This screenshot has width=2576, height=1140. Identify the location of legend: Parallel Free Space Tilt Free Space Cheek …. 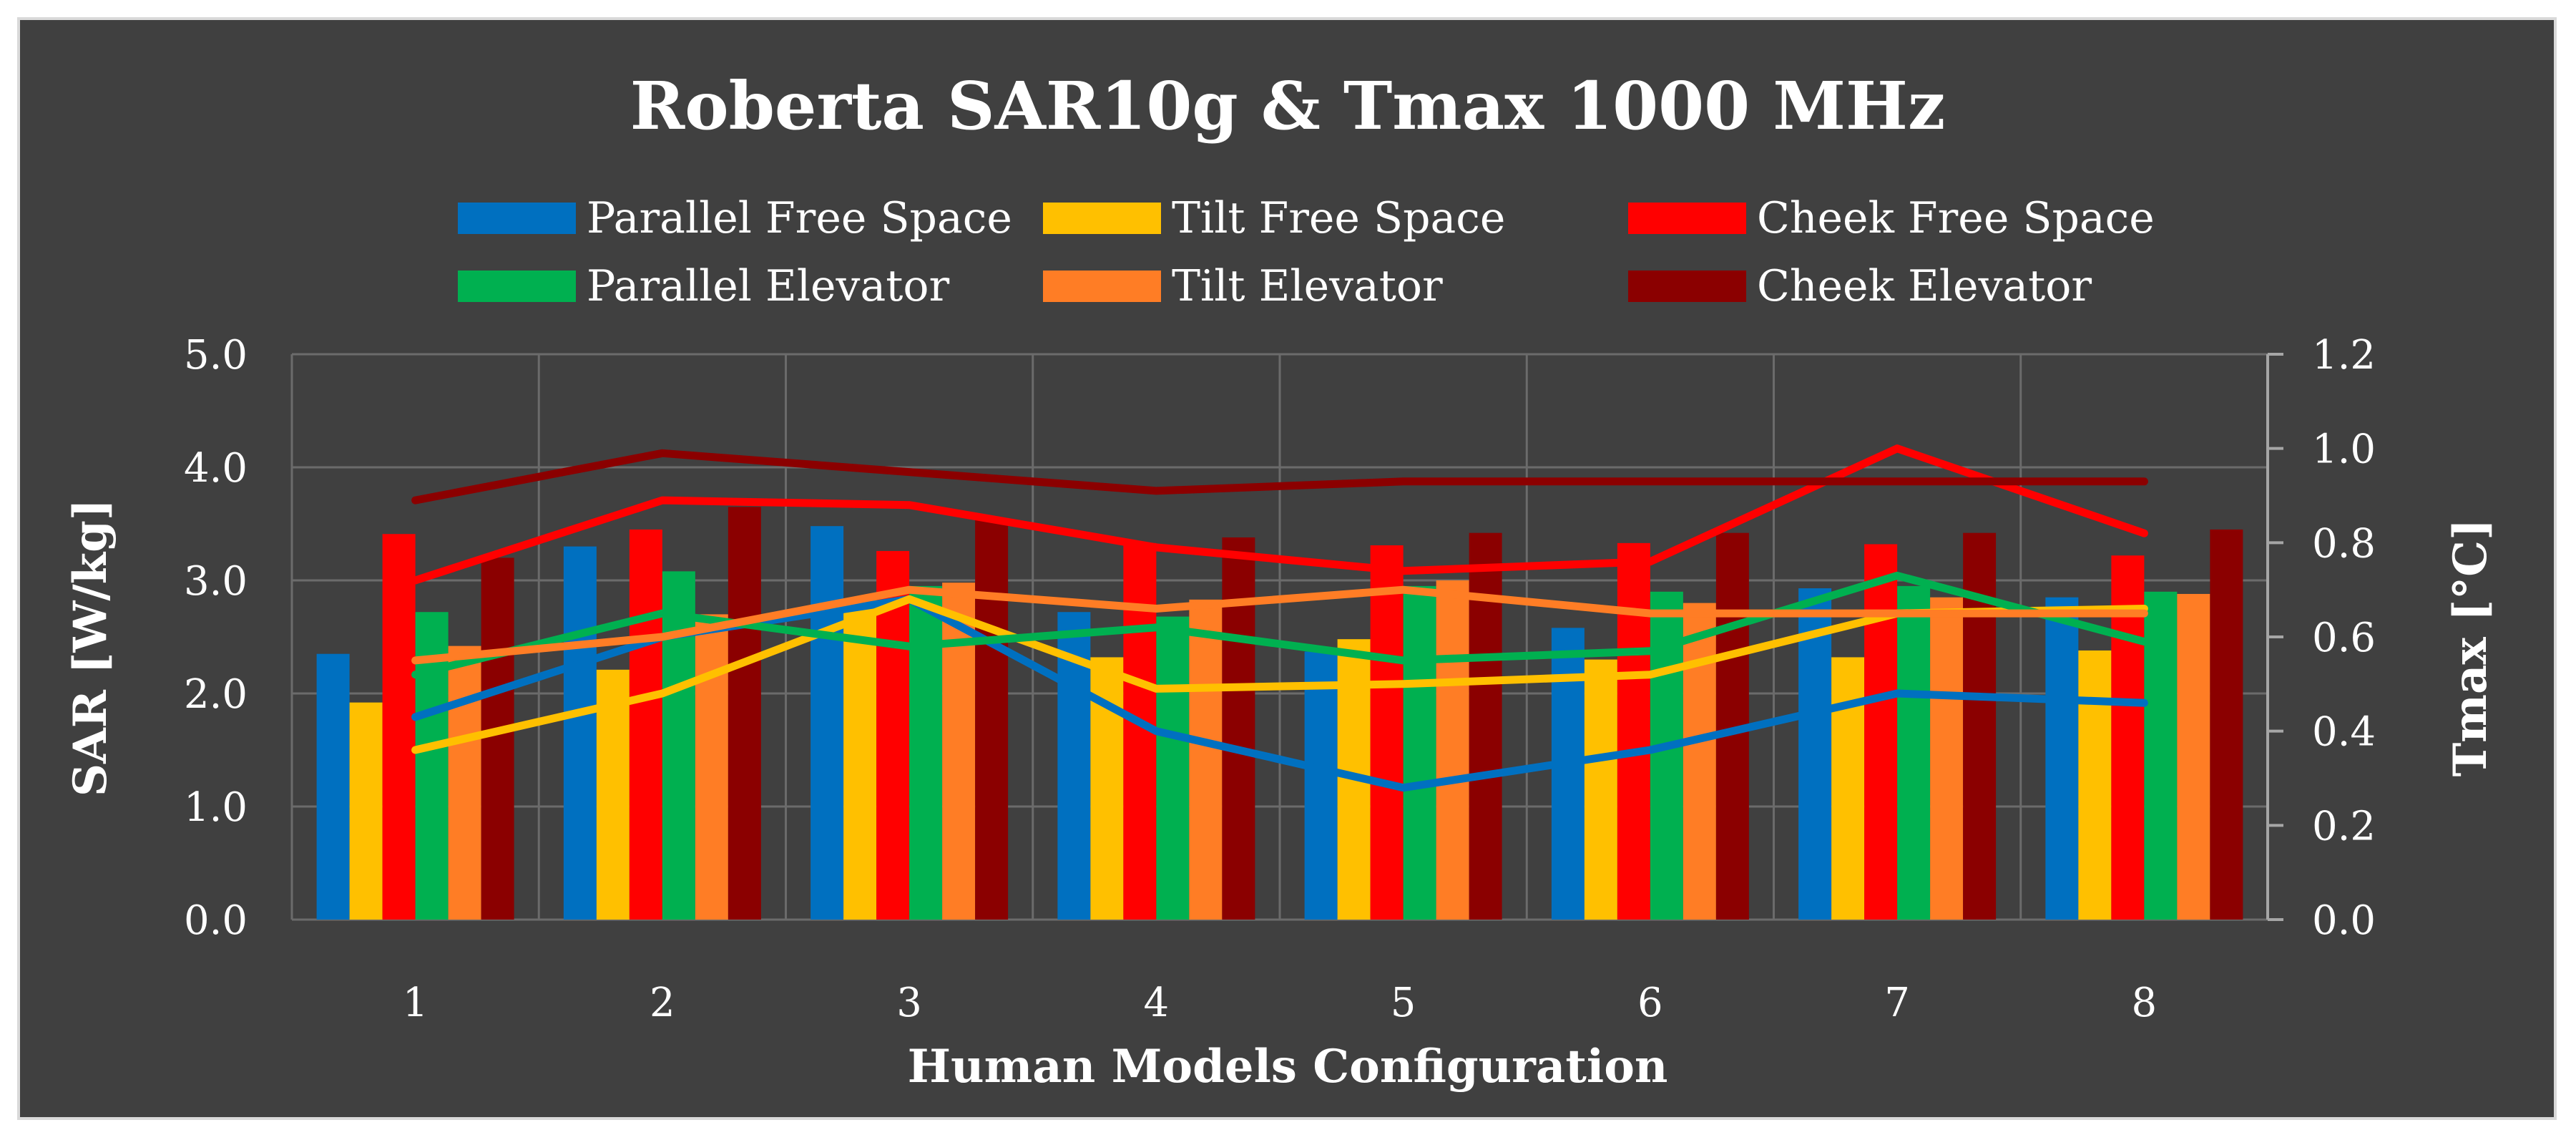
(1306, 252).